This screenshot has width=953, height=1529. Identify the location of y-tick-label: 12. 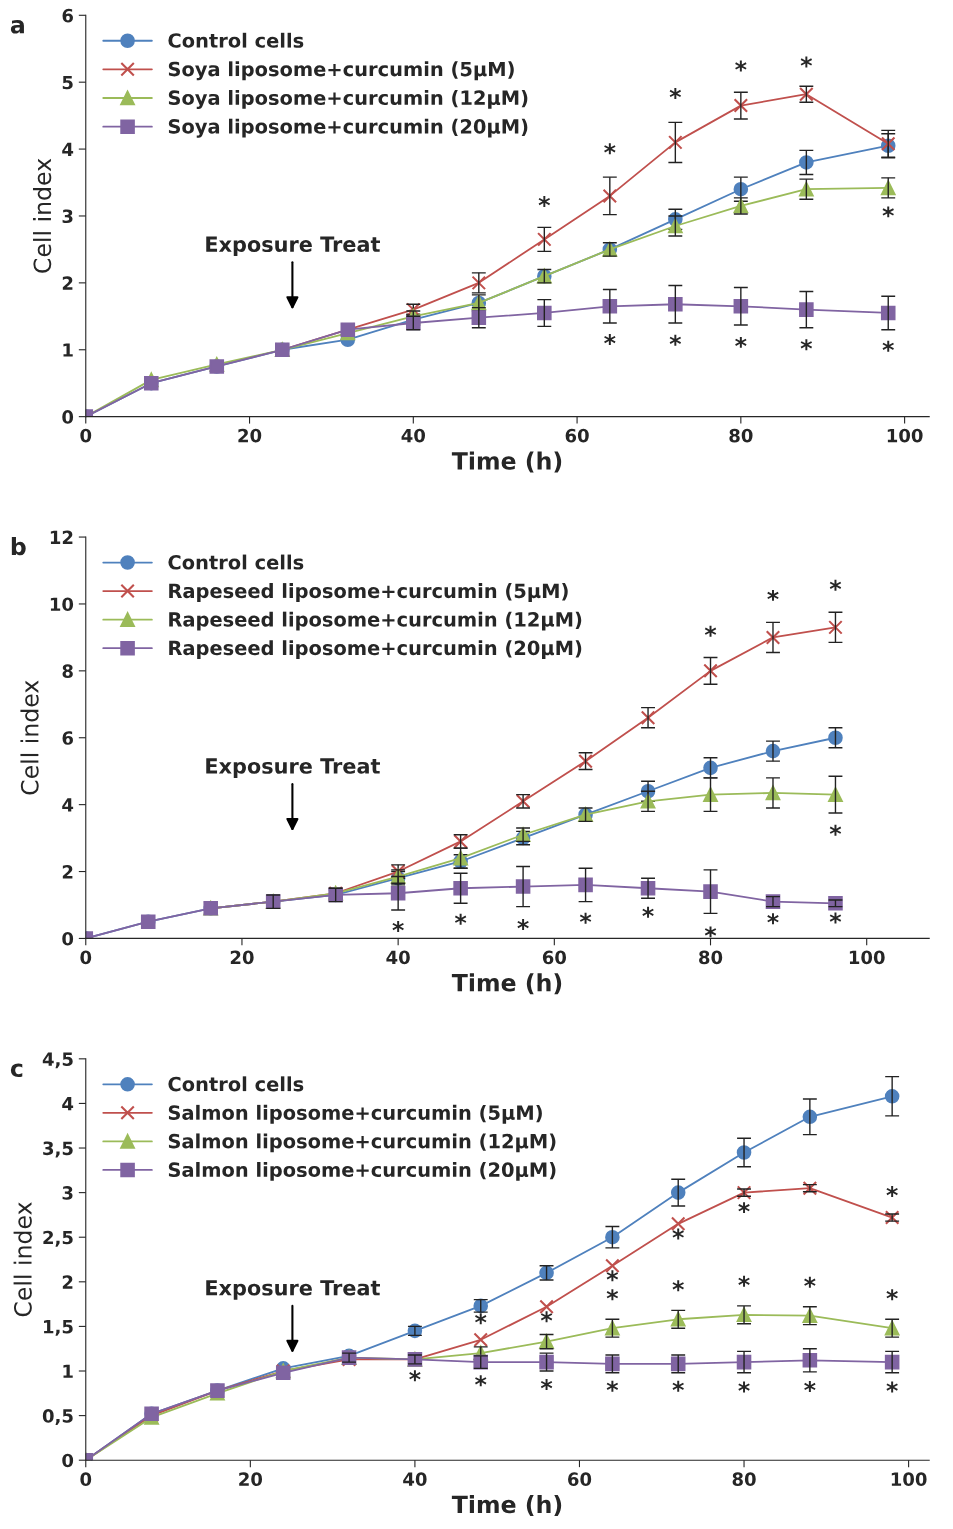
(61, 537).